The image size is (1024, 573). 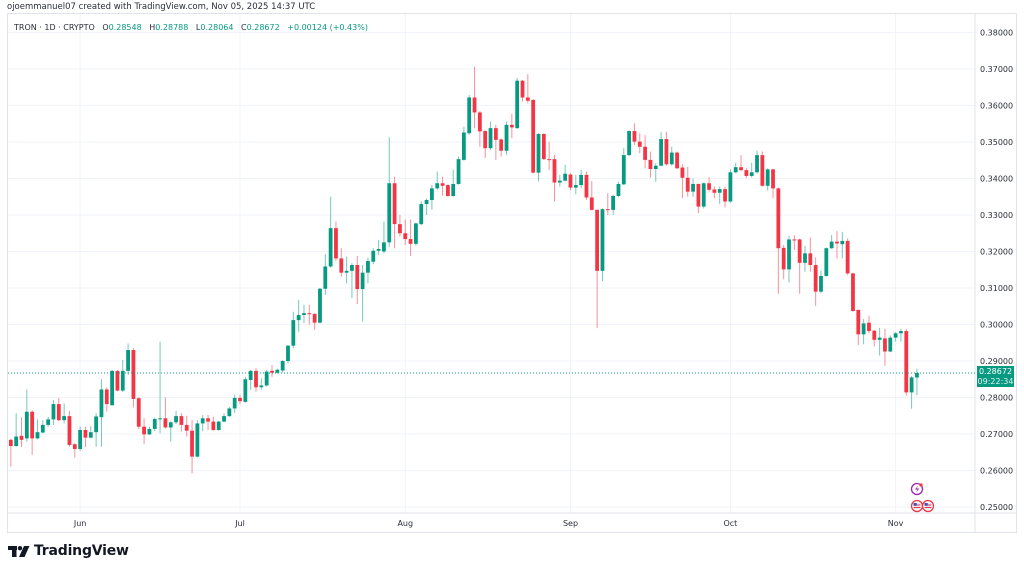 I want to click on time-tick-label: Jun, so click(x=80, y=523).